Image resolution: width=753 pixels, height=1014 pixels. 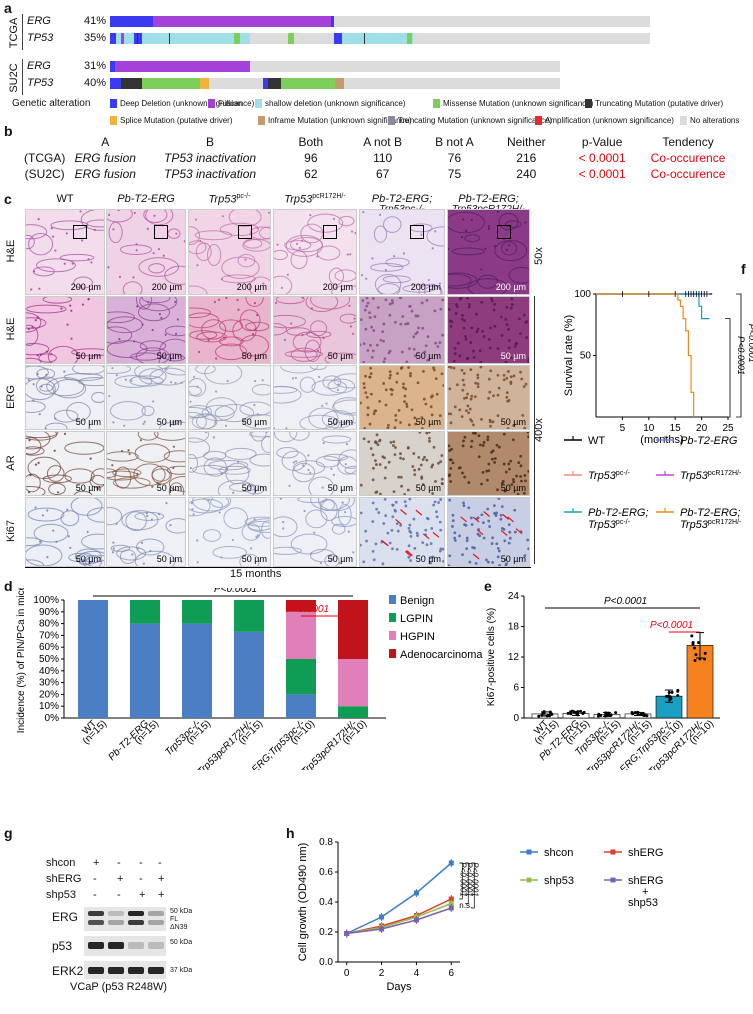 I want to click on alteration-segment, so click(x=156, y=38).